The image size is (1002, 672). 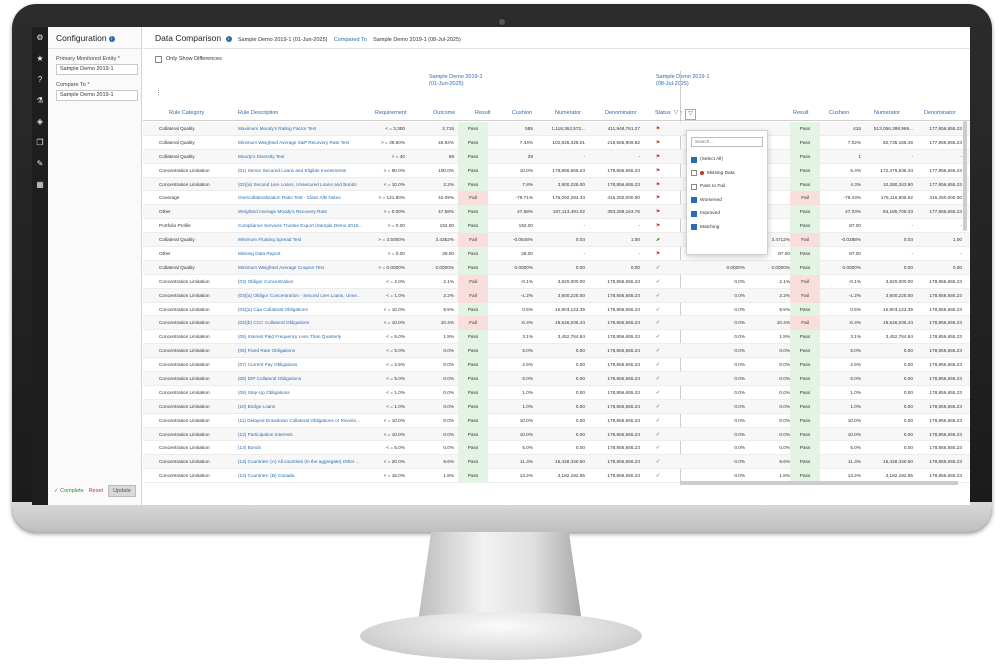 I want to click on status-filter-option: Matching, so click(x=727, y=228).